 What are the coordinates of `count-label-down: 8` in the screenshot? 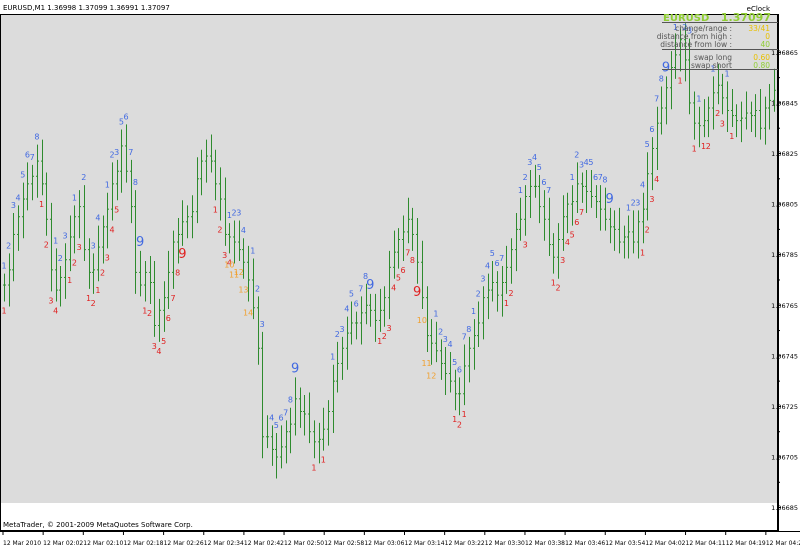 It's located at (177, 273).